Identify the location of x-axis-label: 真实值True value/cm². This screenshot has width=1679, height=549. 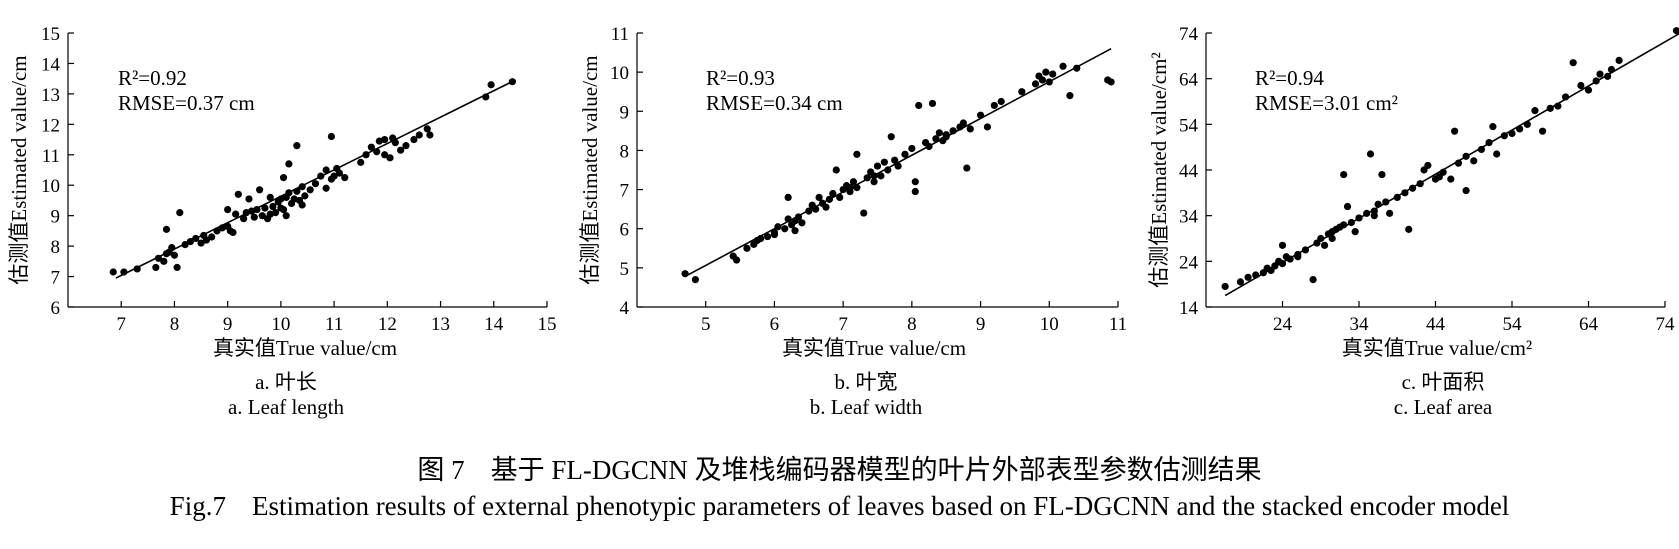
(1437, 348).